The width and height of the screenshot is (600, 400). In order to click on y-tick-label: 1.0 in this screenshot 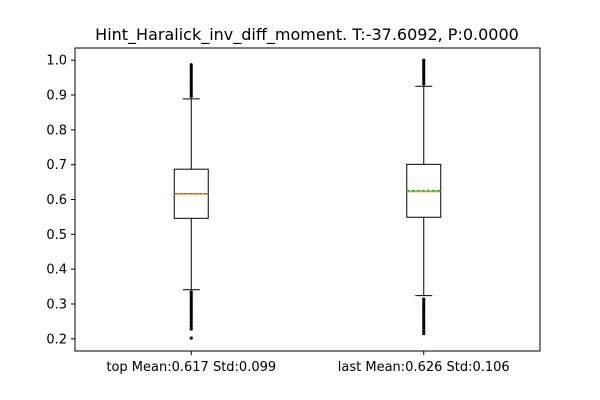, I will do `click(56, 61)`.